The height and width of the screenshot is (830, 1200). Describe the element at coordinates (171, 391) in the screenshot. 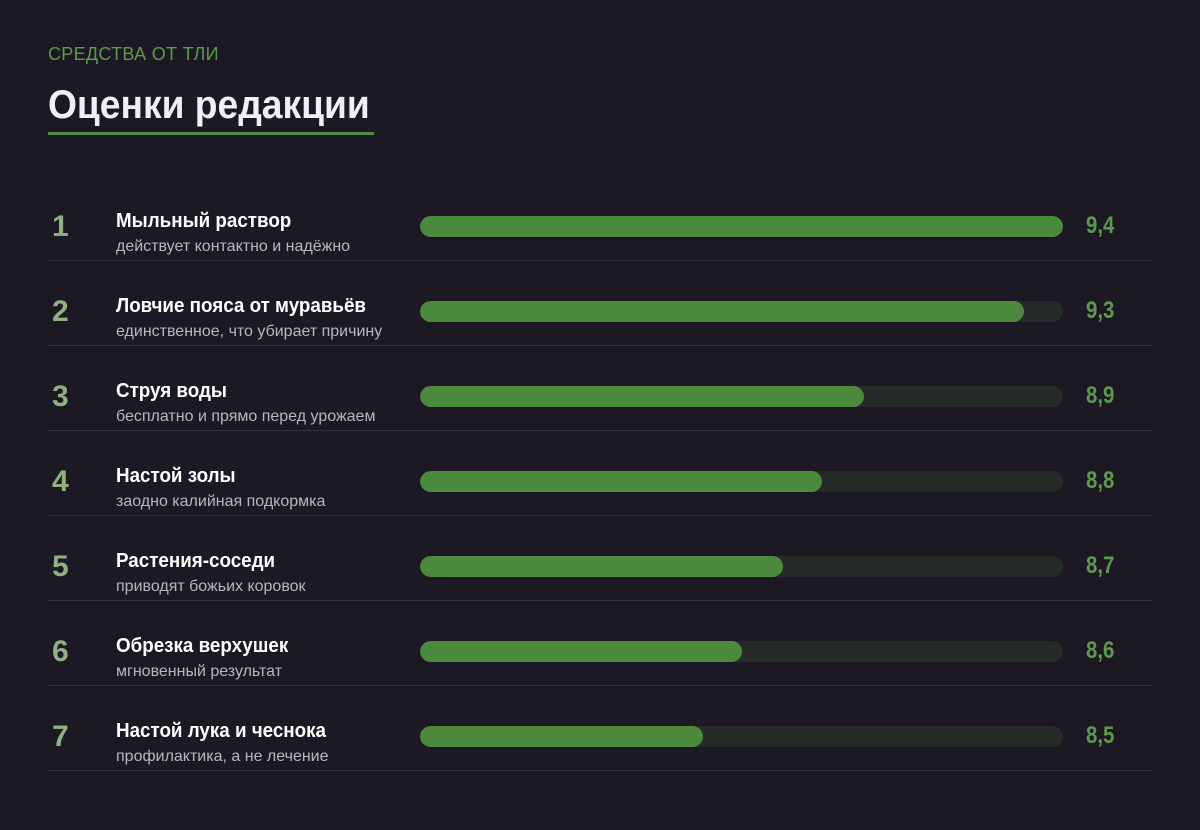

I see `item-name: Струя воды` at that location.